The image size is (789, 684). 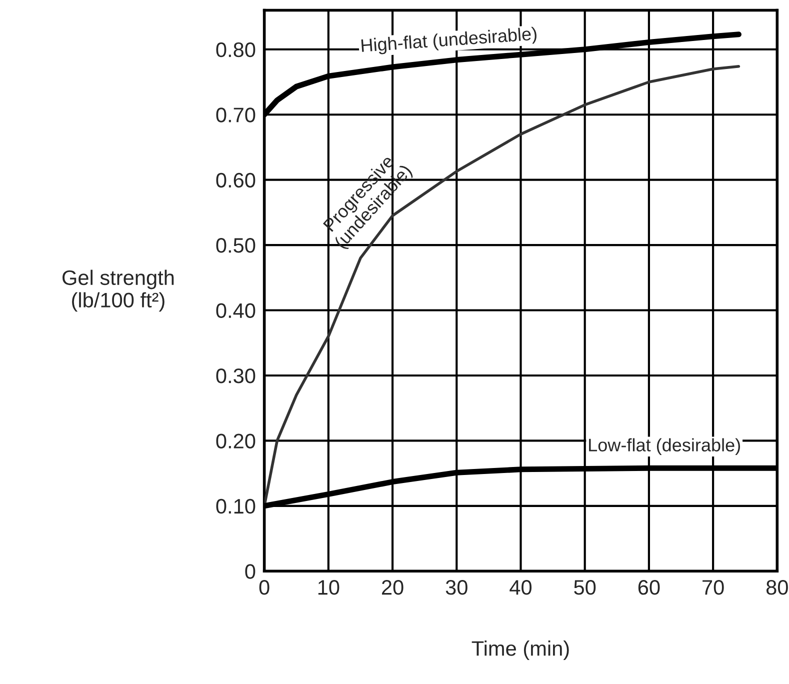 What do you see at coordinates (457, 587) in the screenshot?
I see `x-tick-label: 30` at bounding box center [457, 587].